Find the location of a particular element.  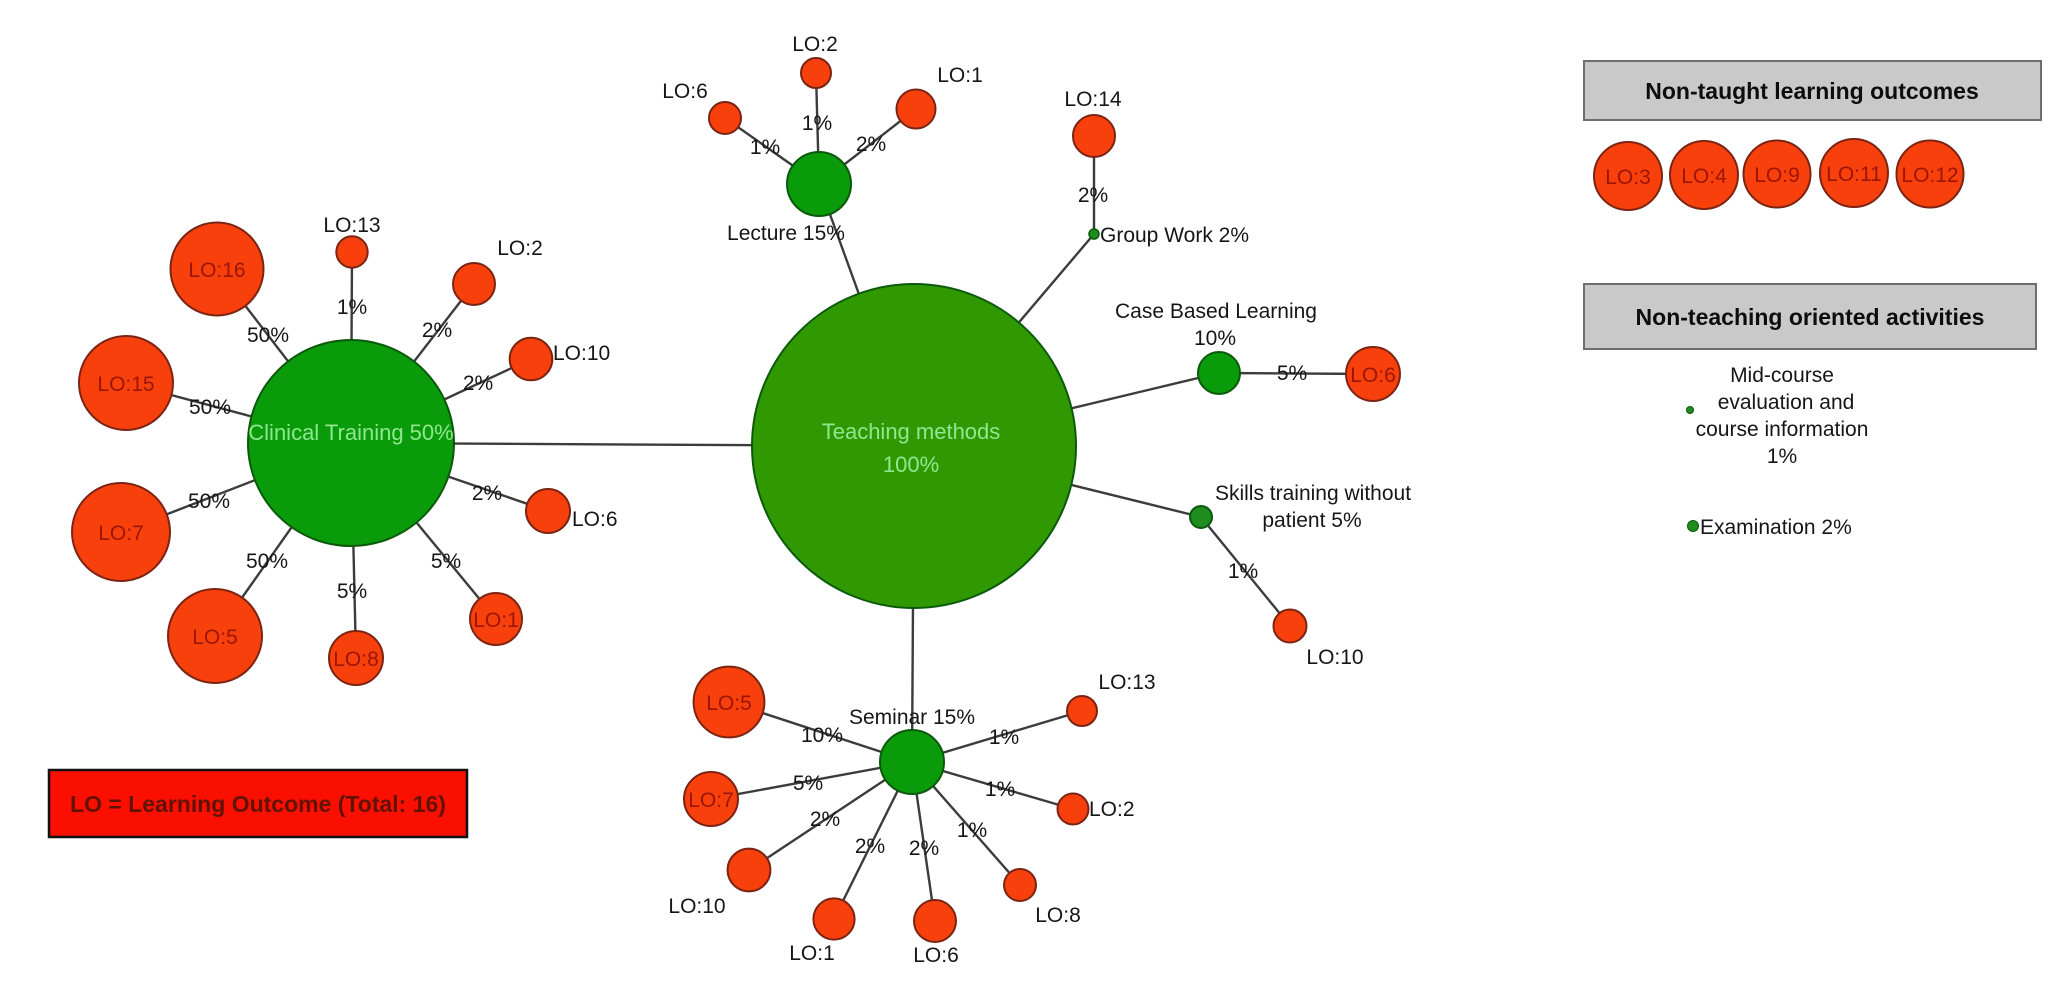

svg-text: Examination 2% is located at coordinates (1776, 527).